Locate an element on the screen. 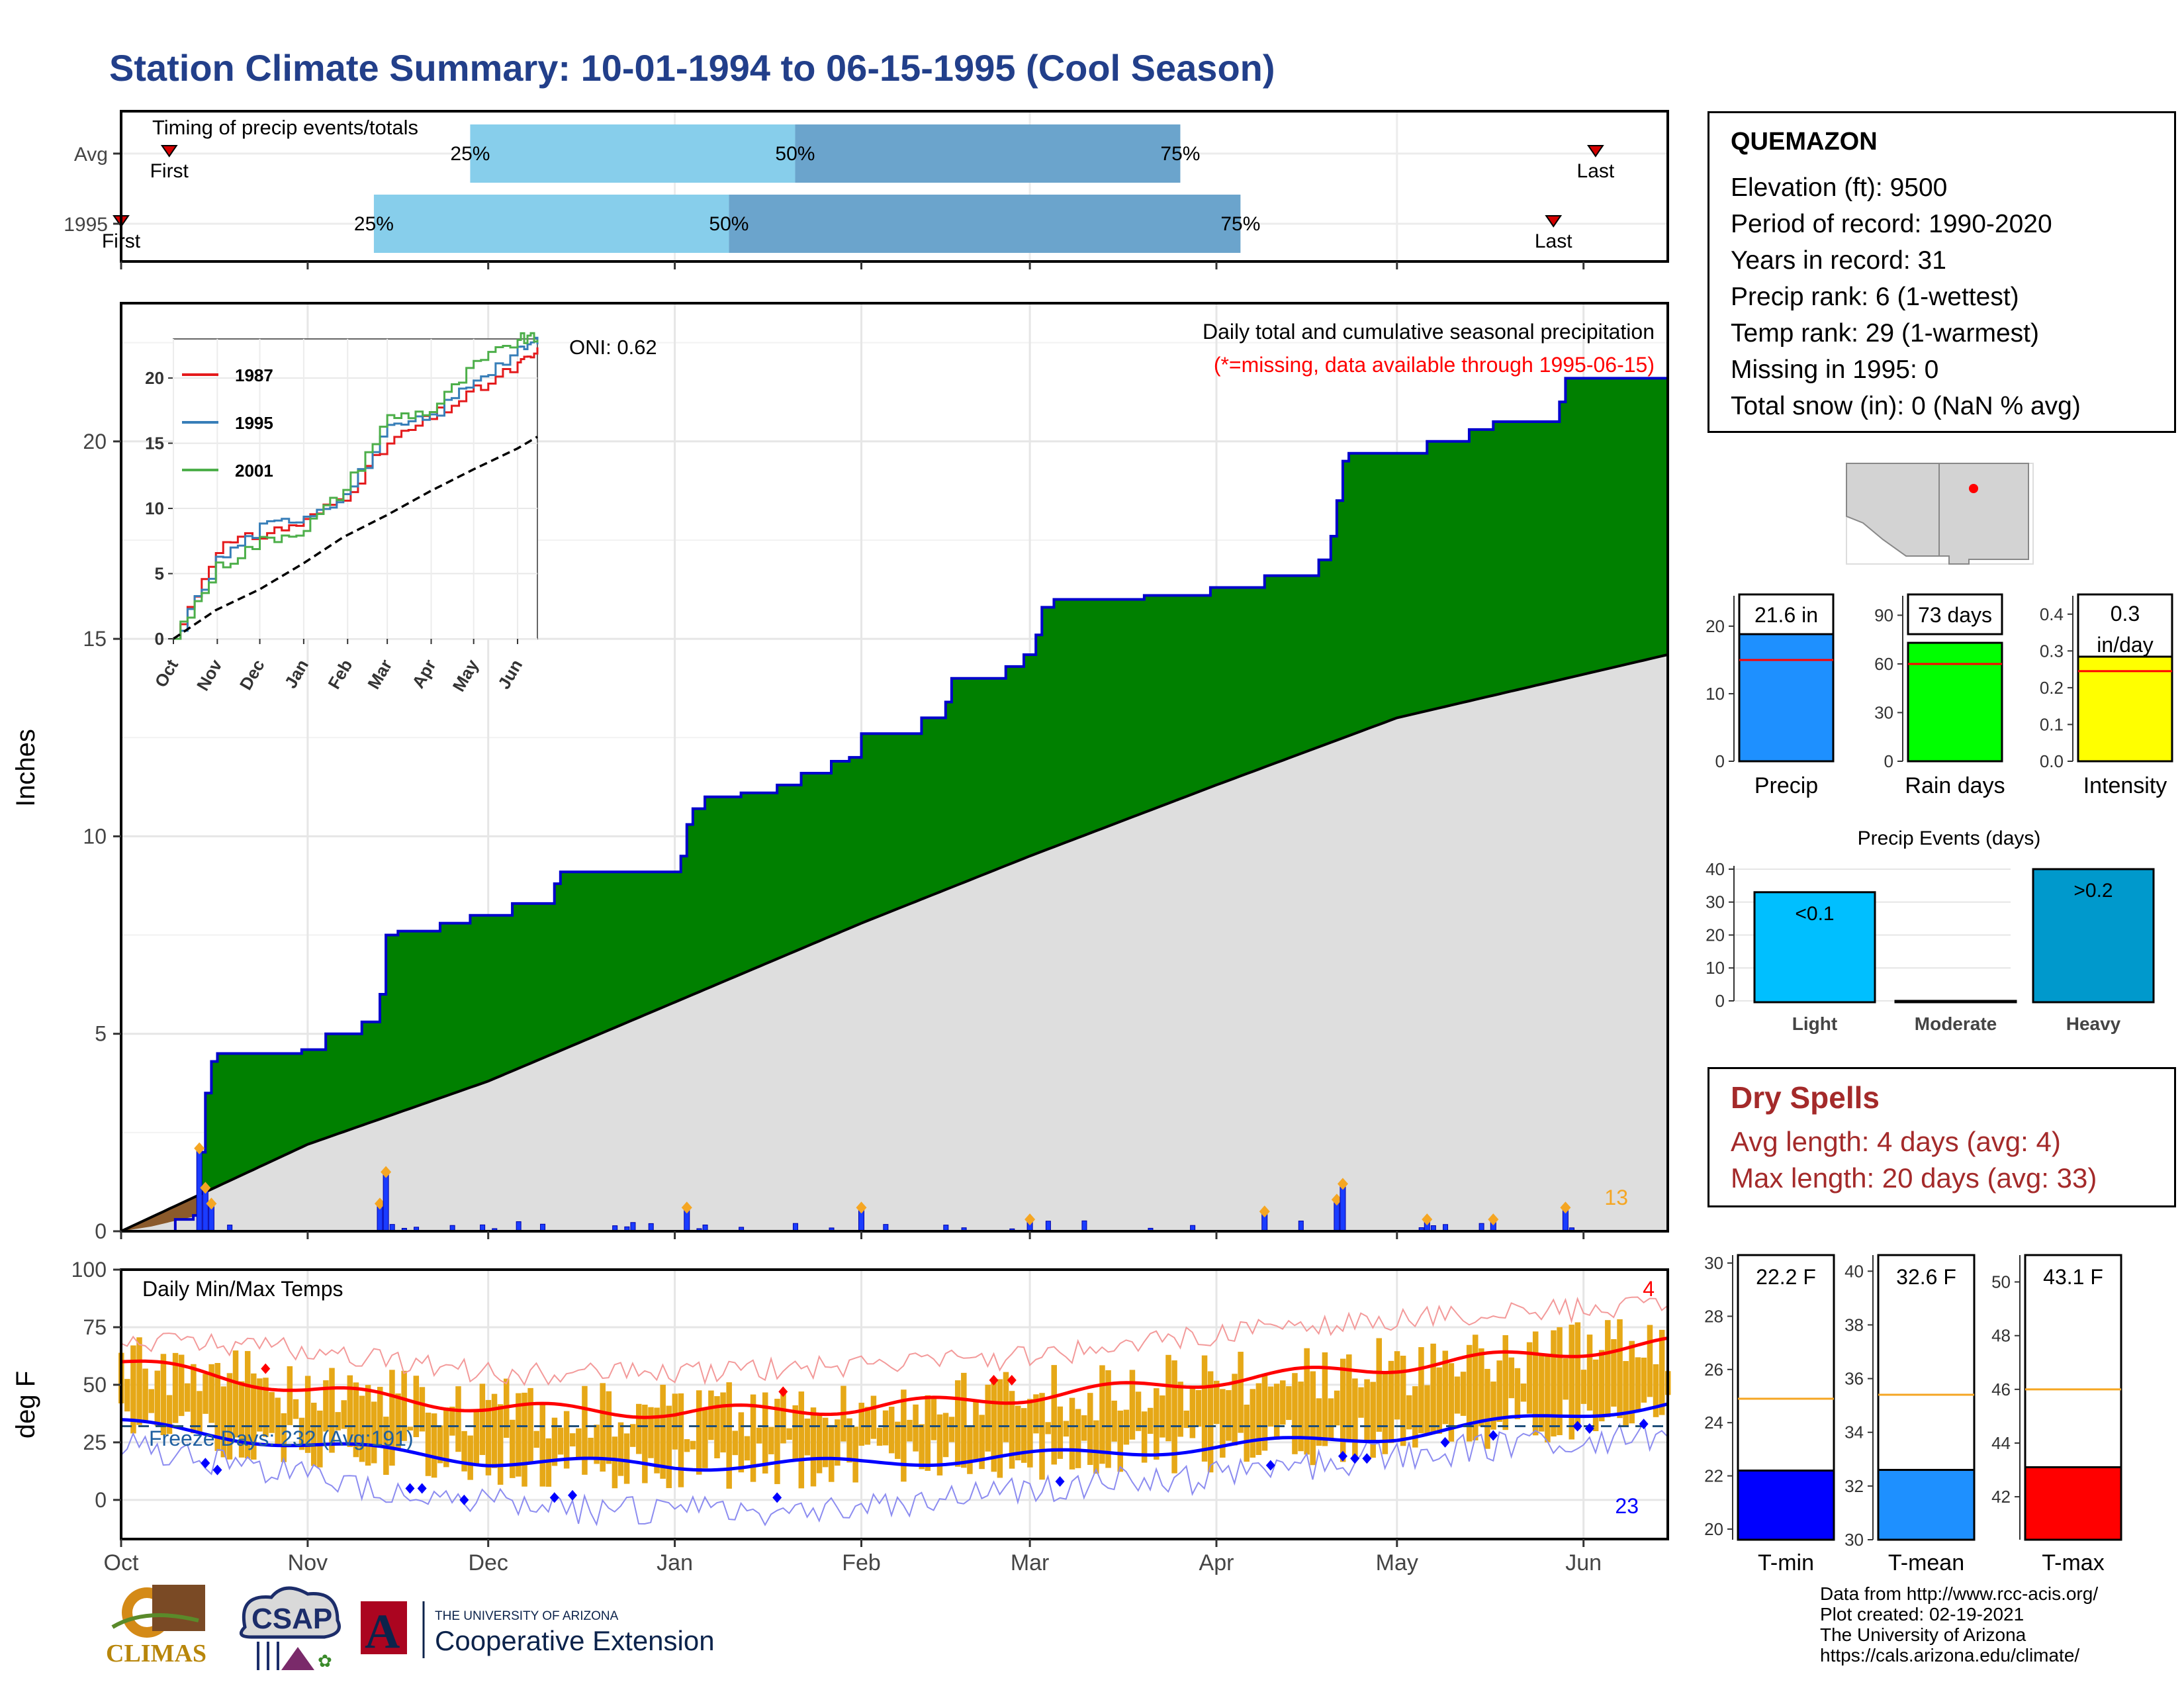 This screenshot has height=1688, width=2184. temp-summary-value: 43.1 F is located at coordinates (2073, 1277).